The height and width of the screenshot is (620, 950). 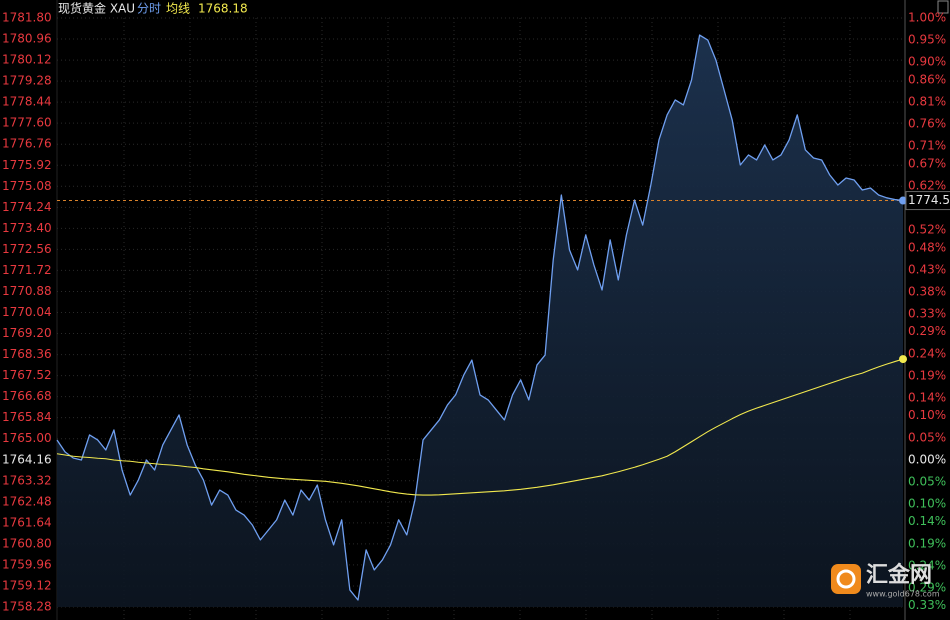 What do you see at coordinates (927, 269) in the screenshot?
I see `y2-tick-label: 0.43%` at bounding box center [927, 269].